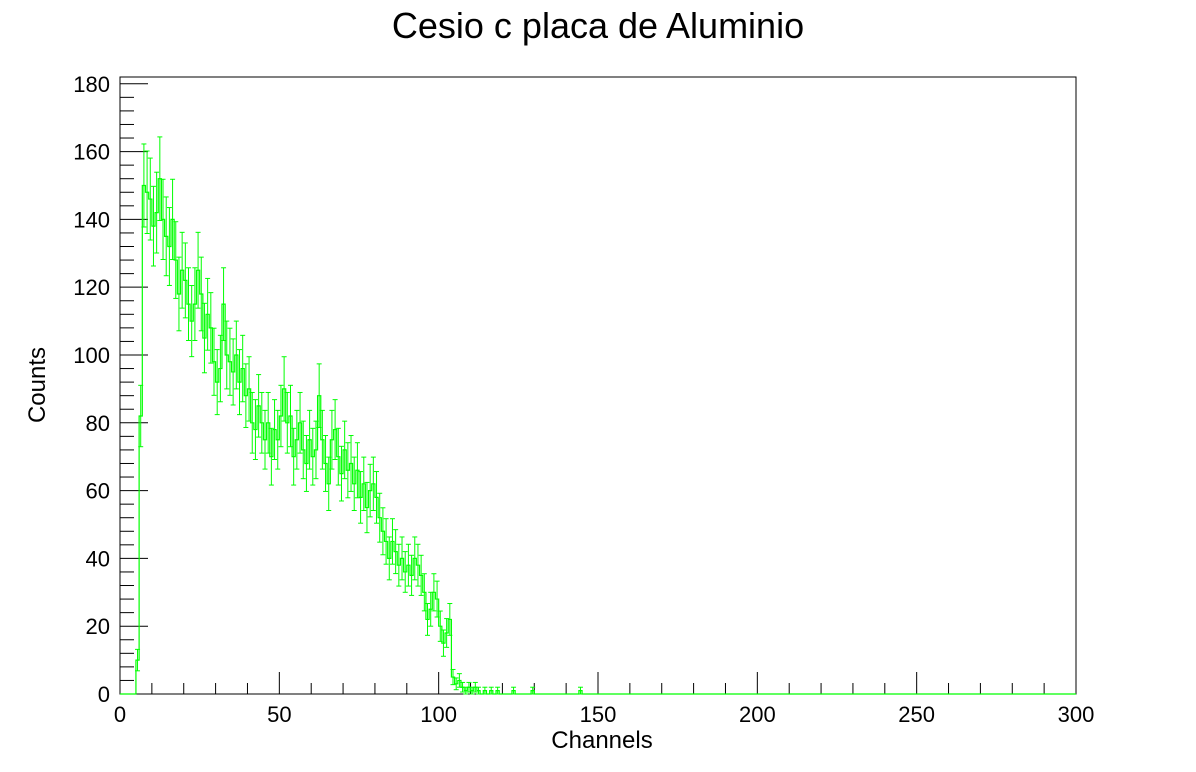  Describe the element at coordinates (98, 626) in the screenshot. I see `y-tick-label: 20` at that location.